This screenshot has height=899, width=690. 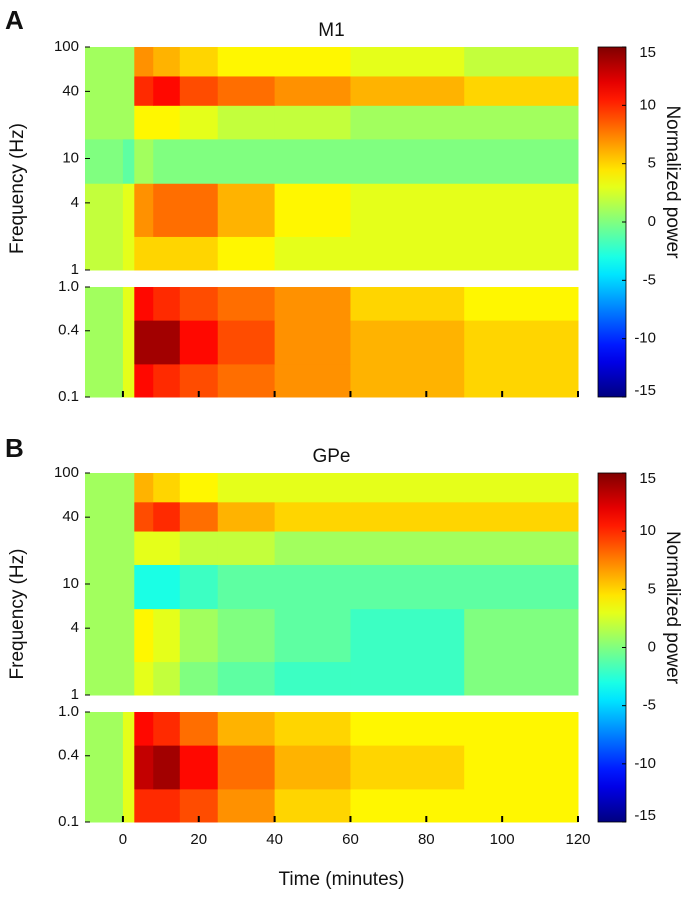 What do you see at coordinates (14, 448) in the screenshot?
I see `panel-letter: B` at bounding box center [14, 448].